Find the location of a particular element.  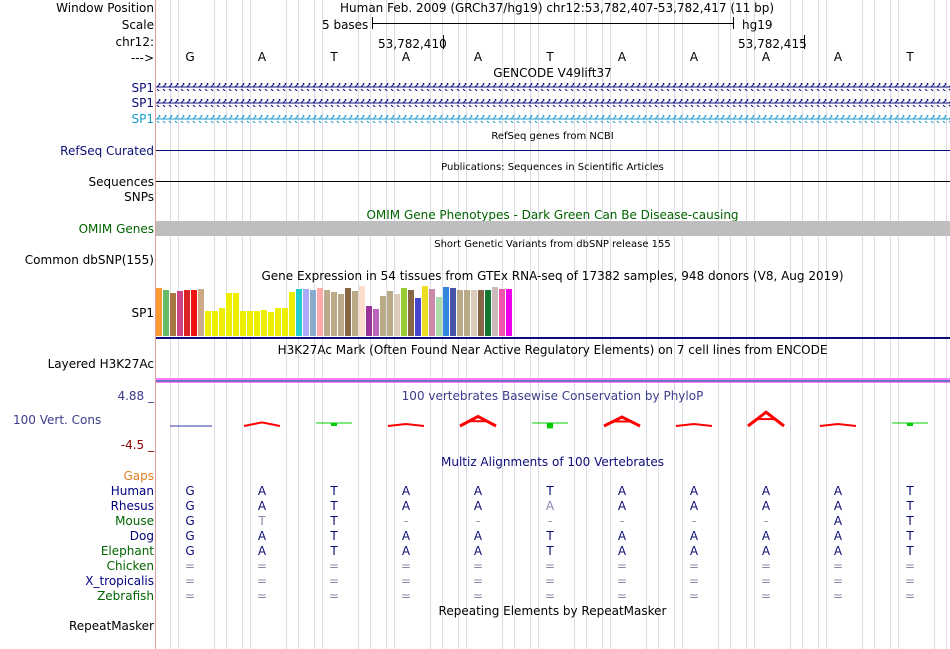

species-label: Human is located at coordinates (132, 491).